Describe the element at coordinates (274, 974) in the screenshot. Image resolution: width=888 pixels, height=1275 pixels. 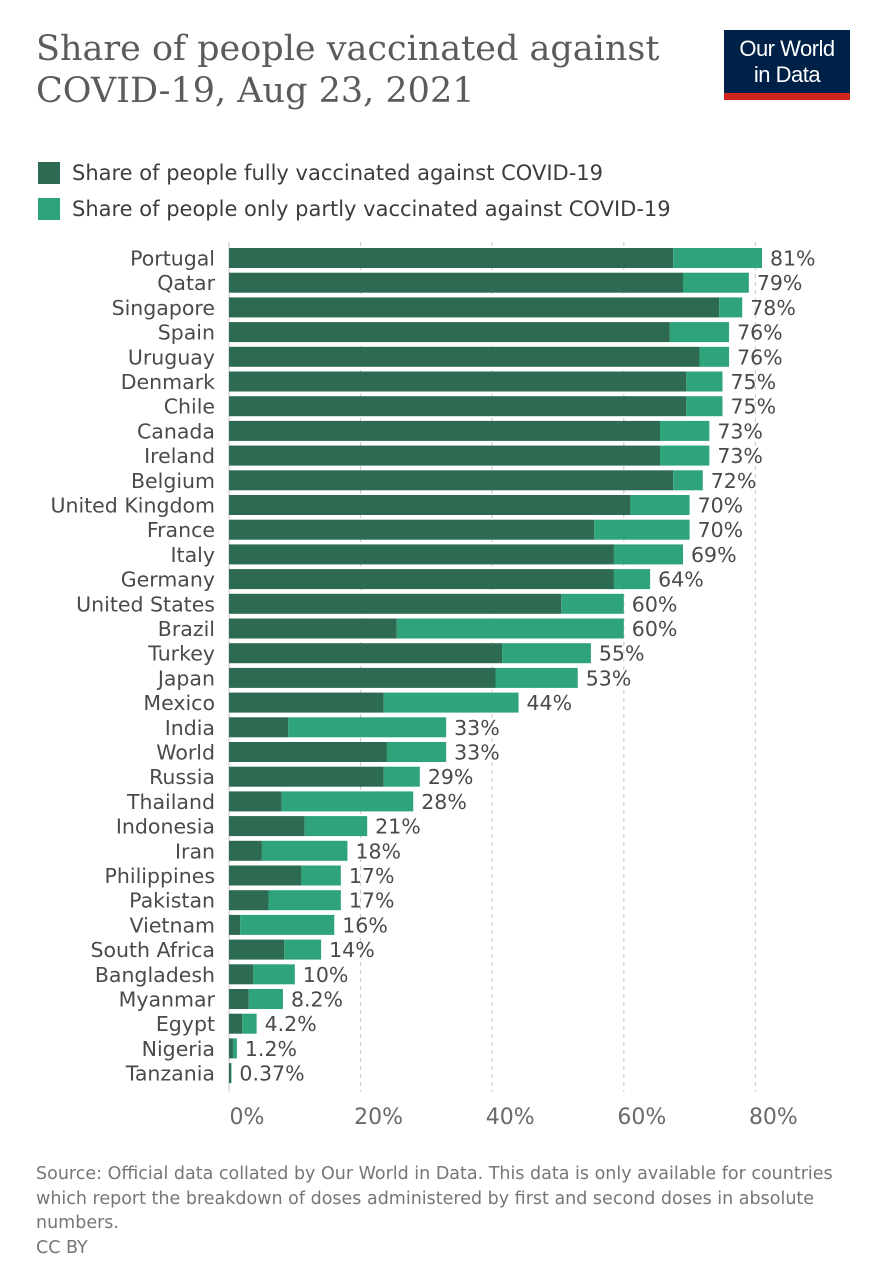
I see `bar-partly-bangladesh` at that location.